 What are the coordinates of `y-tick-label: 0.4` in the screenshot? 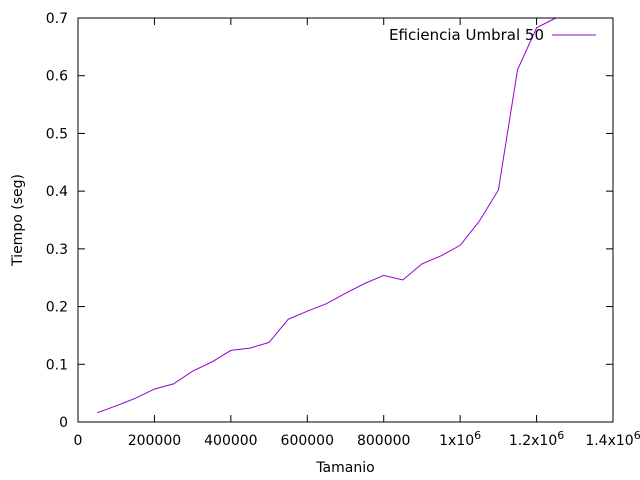 It's located at (57, 192).